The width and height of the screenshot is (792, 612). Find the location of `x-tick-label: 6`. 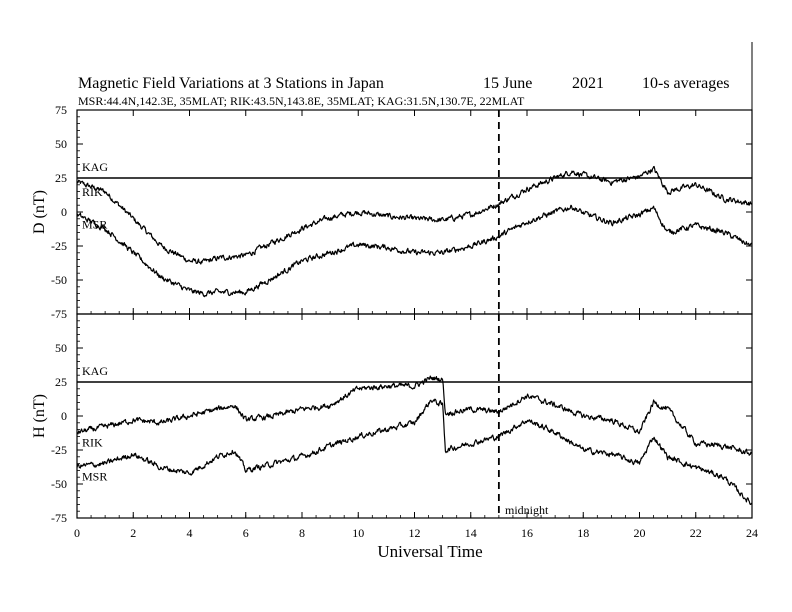

x-tick-label: 6 is located at coordinates (246, 533).